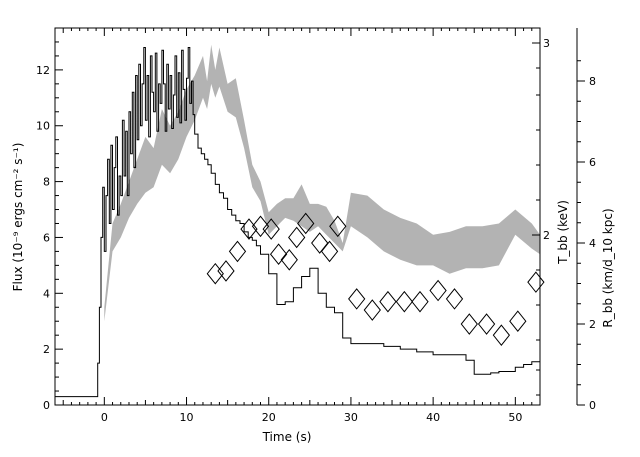 The height and width of the screenshot is (457, 640). I want to click on r-tick-label: 4, so click(592, 243).